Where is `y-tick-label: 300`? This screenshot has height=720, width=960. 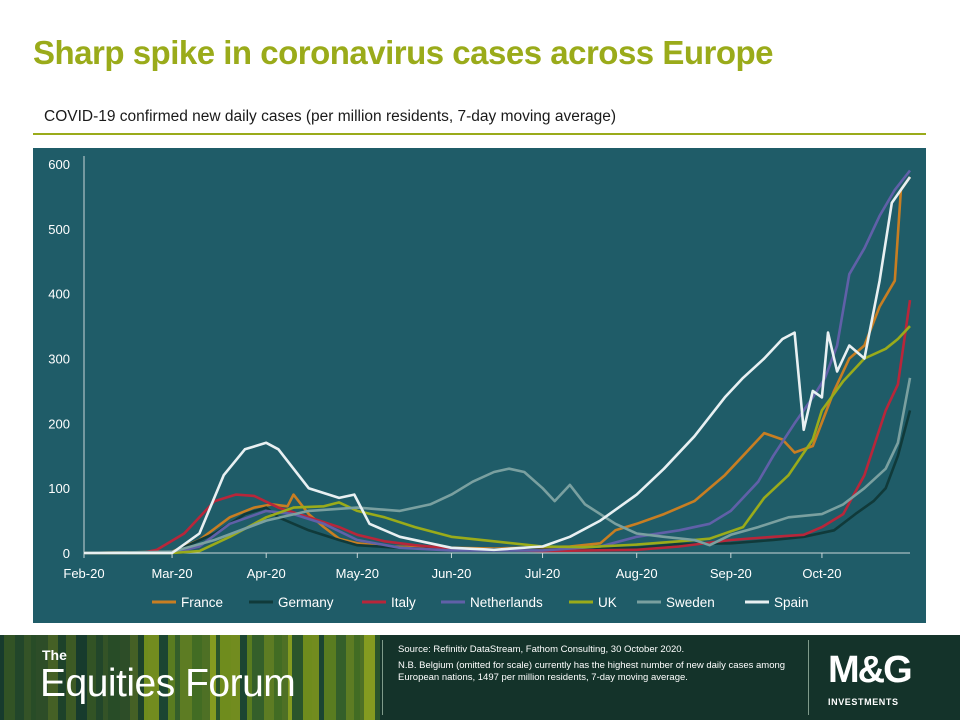 y-tick-label: 300 is located at coordinates (59, 359).